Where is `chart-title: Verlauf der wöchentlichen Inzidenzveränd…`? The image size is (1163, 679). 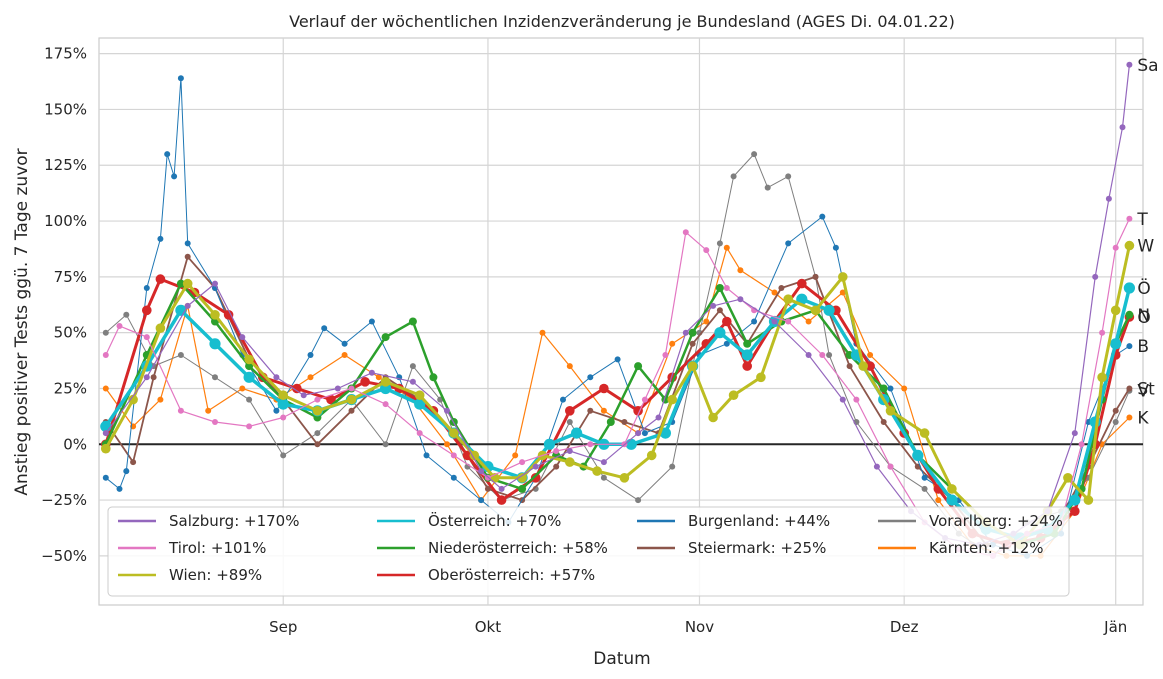 chart-title: Verlauf der wöchentlichen Inzidenzveränd… is located at coordinates (622, 21).